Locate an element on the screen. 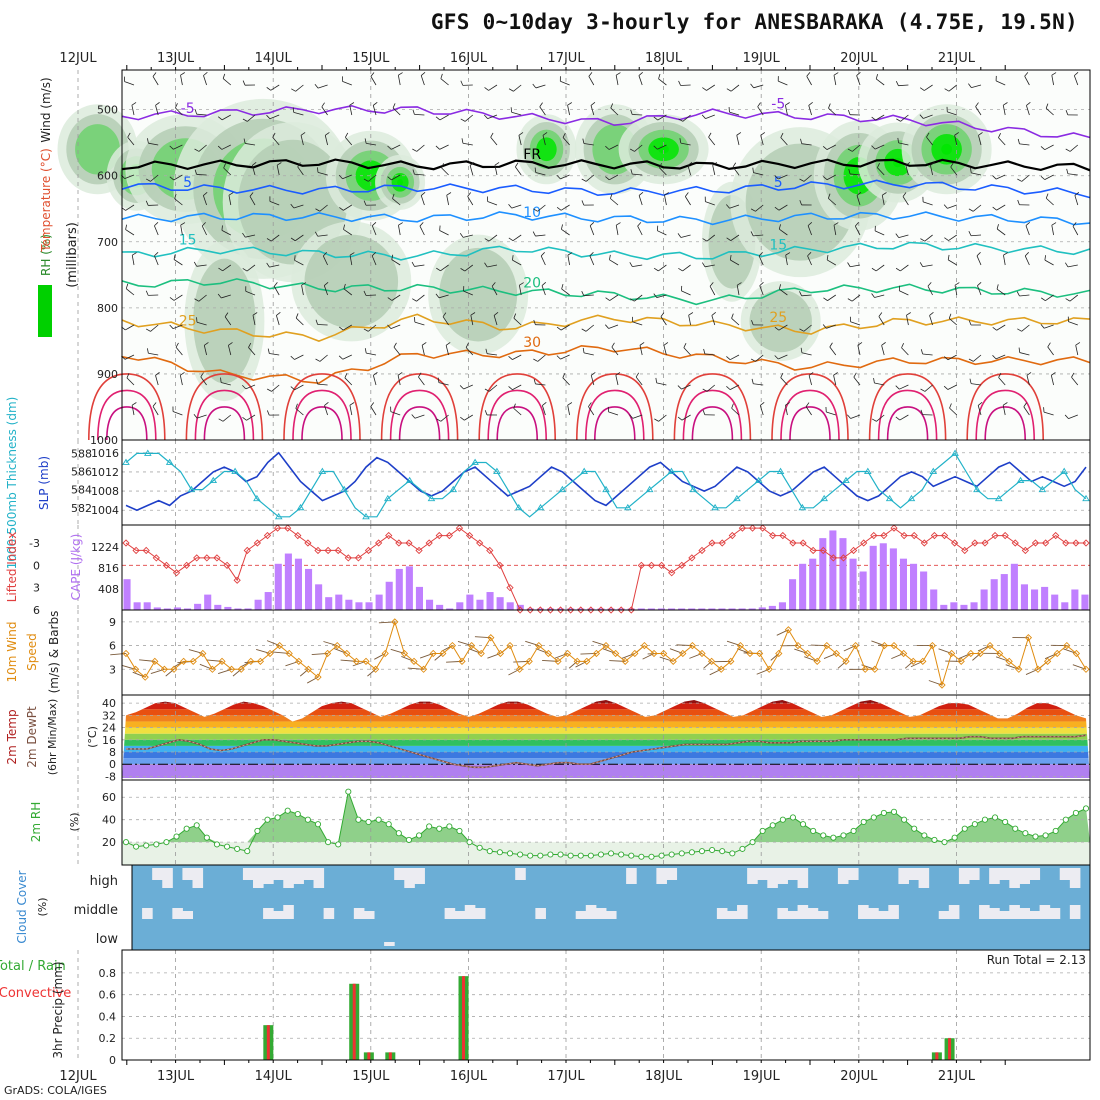  precip-conv-bar is located at coordinates (354, 1021).